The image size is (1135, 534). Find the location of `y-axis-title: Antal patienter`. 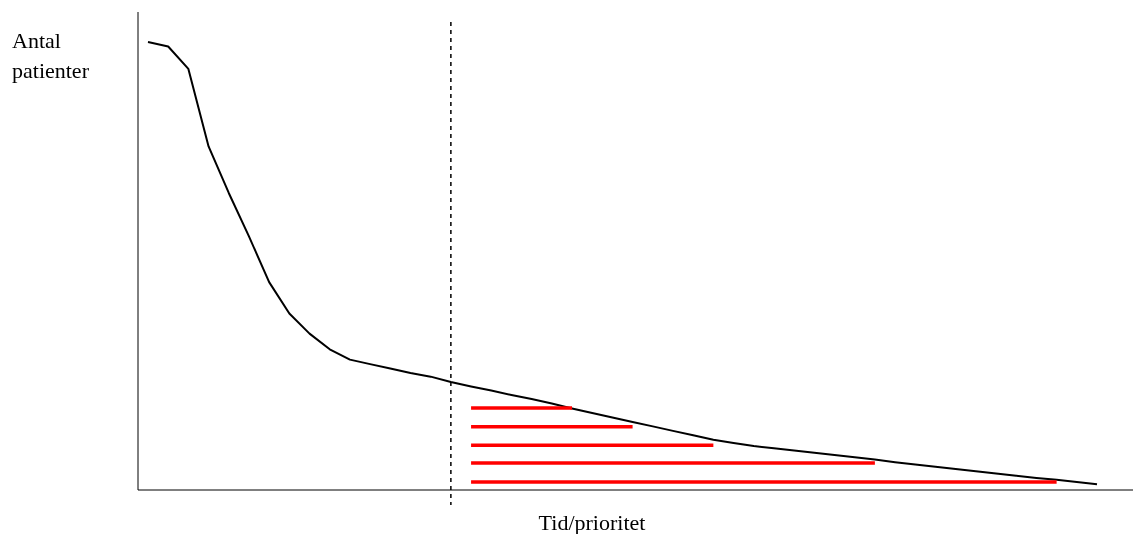

y-axis-title: Antal patienter is located at coordinates (51, 55).